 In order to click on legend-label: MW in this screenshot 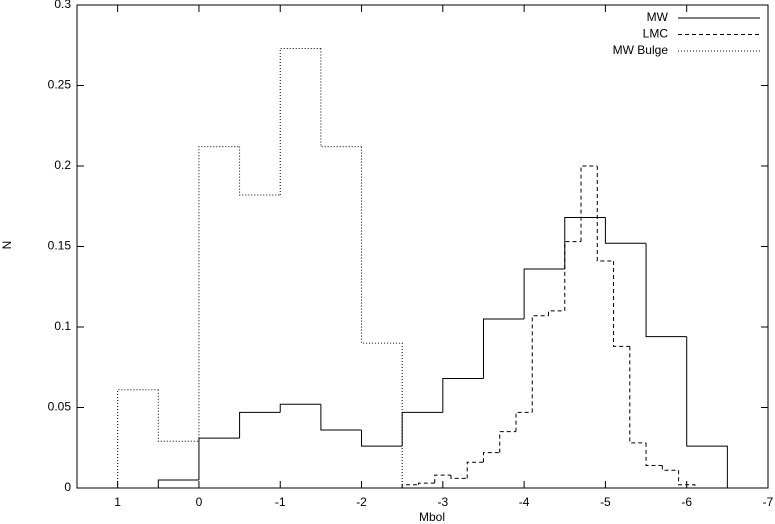, I will do `click(658, 17)`.